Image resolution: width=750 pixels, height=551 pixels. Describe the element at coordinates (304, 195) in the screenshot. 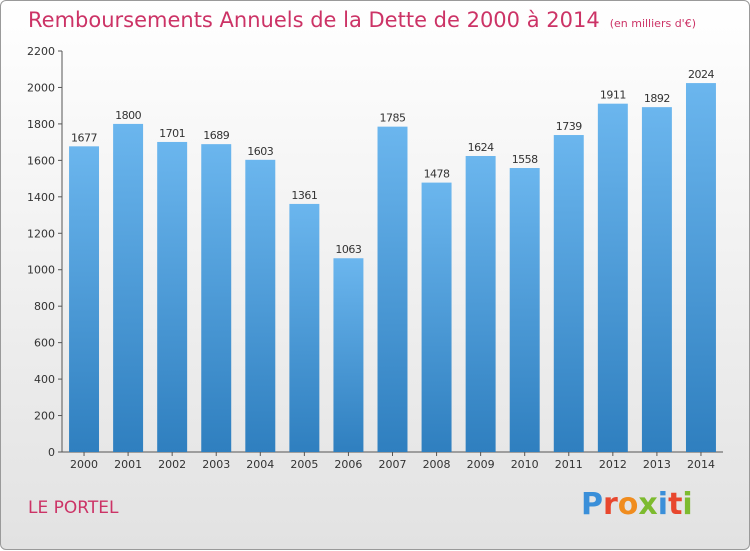

I see `bar-value-label: 1361` at that location.